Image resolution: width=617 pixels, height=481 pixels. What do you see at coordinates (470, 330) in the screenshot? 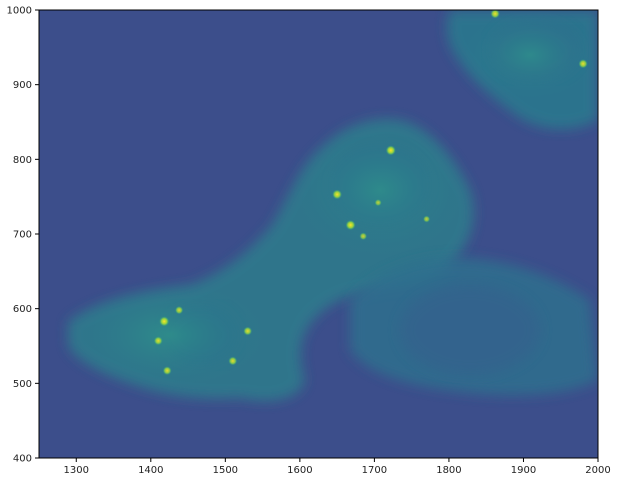
I see `nucleus-right` at bounding box center [470, 330].